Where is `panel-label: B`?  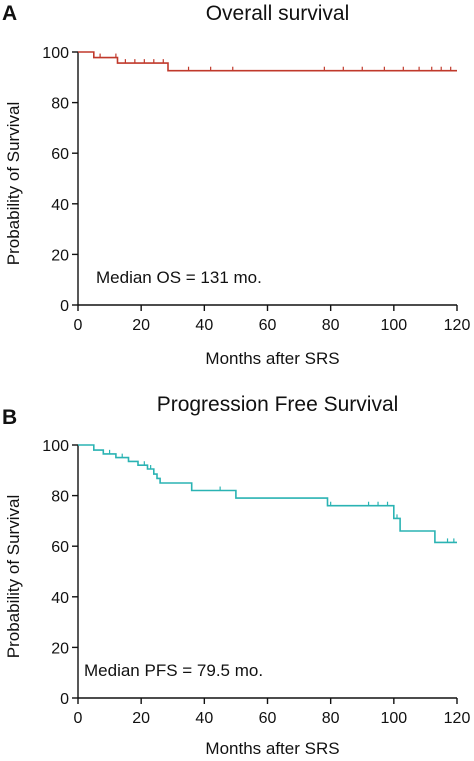
panel-label: B is located at coordinates (9, 417).